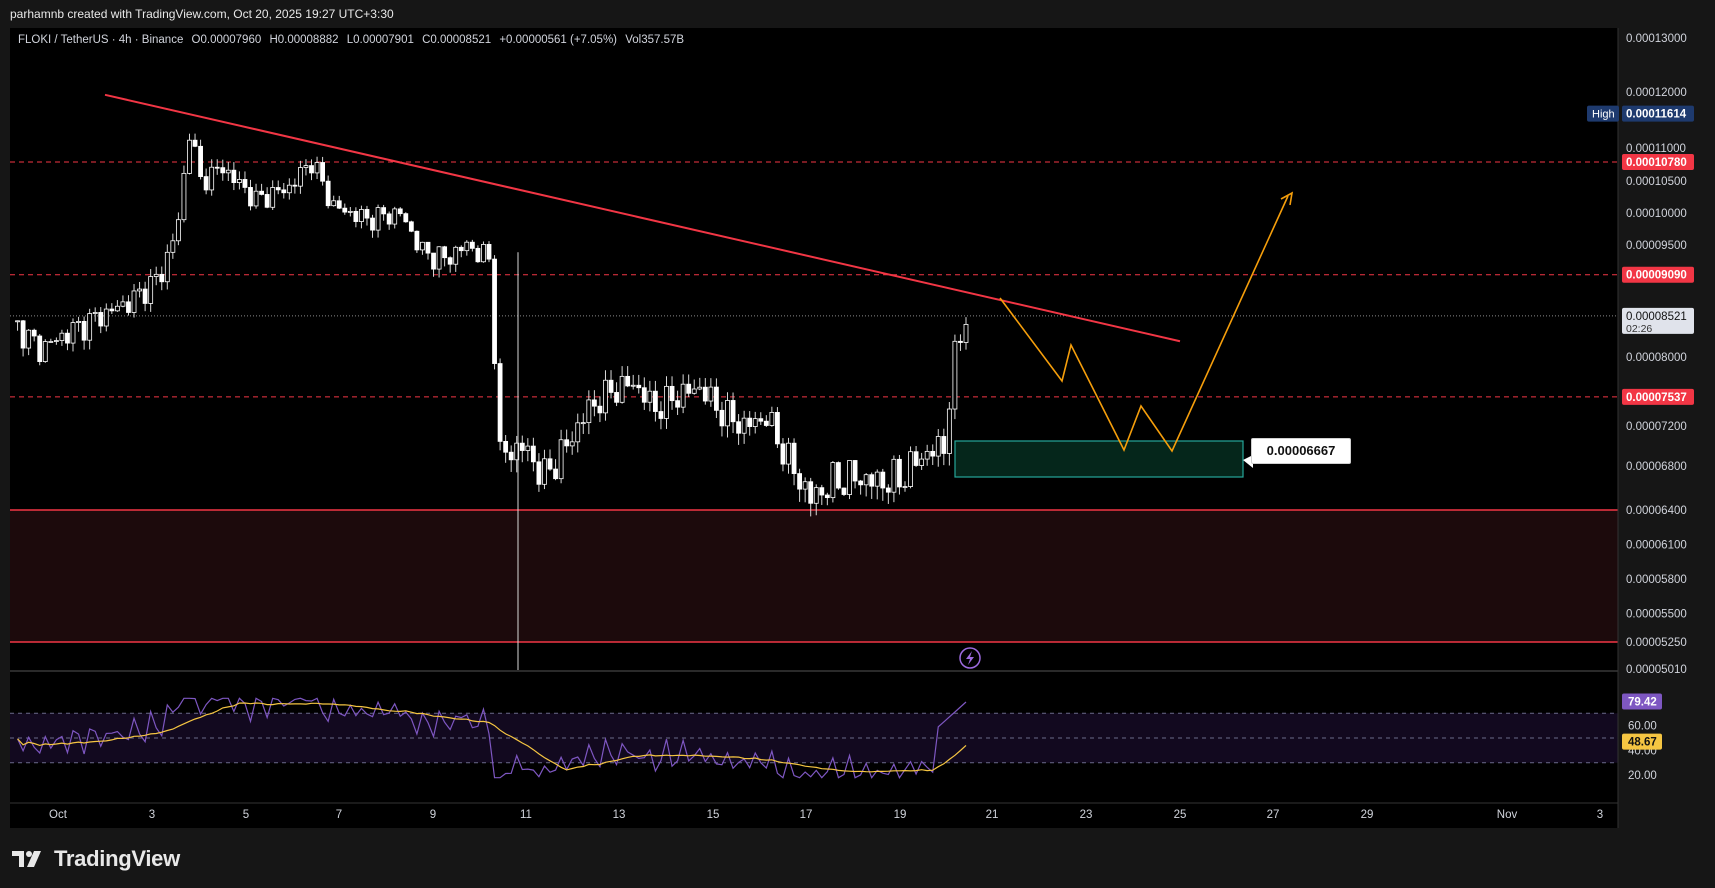  Describe the element at coordinates (1656, 398) in the screenshot. I see `price-badge-value: 0.00007537` at that location.